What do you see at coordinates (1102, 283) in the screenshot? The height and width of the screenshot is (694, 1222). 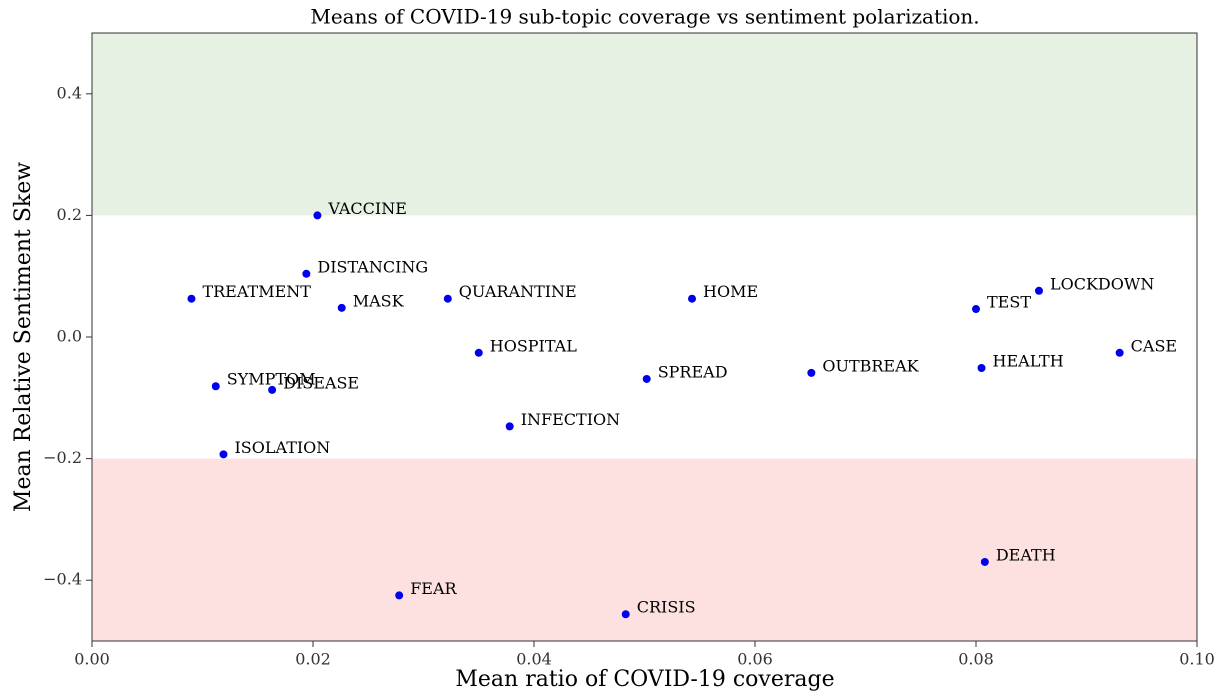 I see `point-label: LOCKDOWN` at bounding box center [1102, 283].